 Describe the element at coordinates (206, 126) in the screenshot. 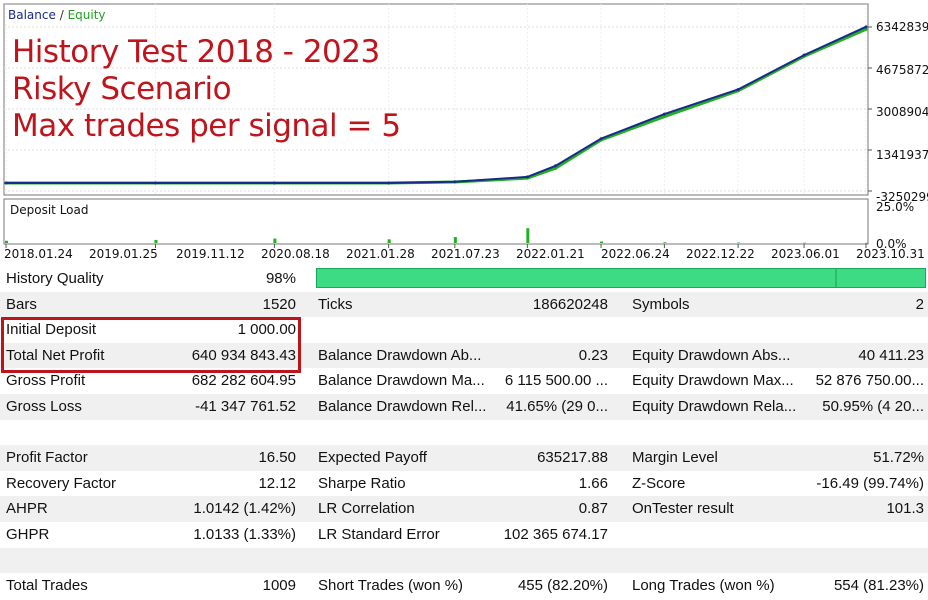

I see `overlay-line-3: Max trades per signal = 5` at that location.